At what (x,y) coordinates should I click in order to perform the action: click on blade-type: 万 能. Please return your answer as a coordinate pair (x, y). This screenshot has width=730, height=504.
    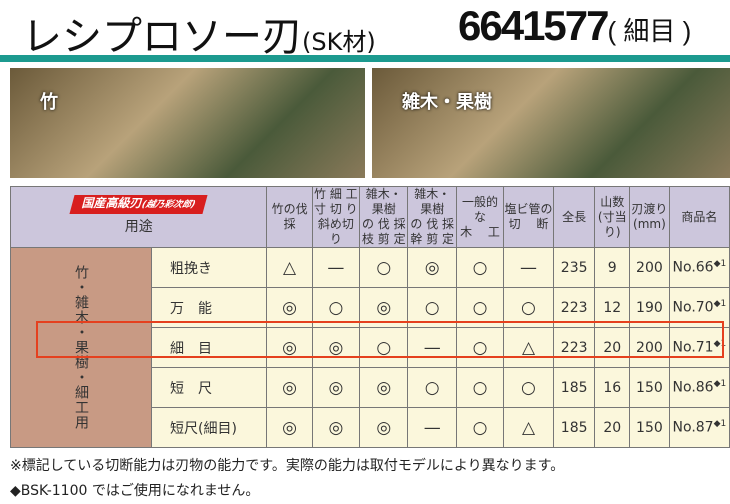
    Looking at the image, I should click on (209, 307).